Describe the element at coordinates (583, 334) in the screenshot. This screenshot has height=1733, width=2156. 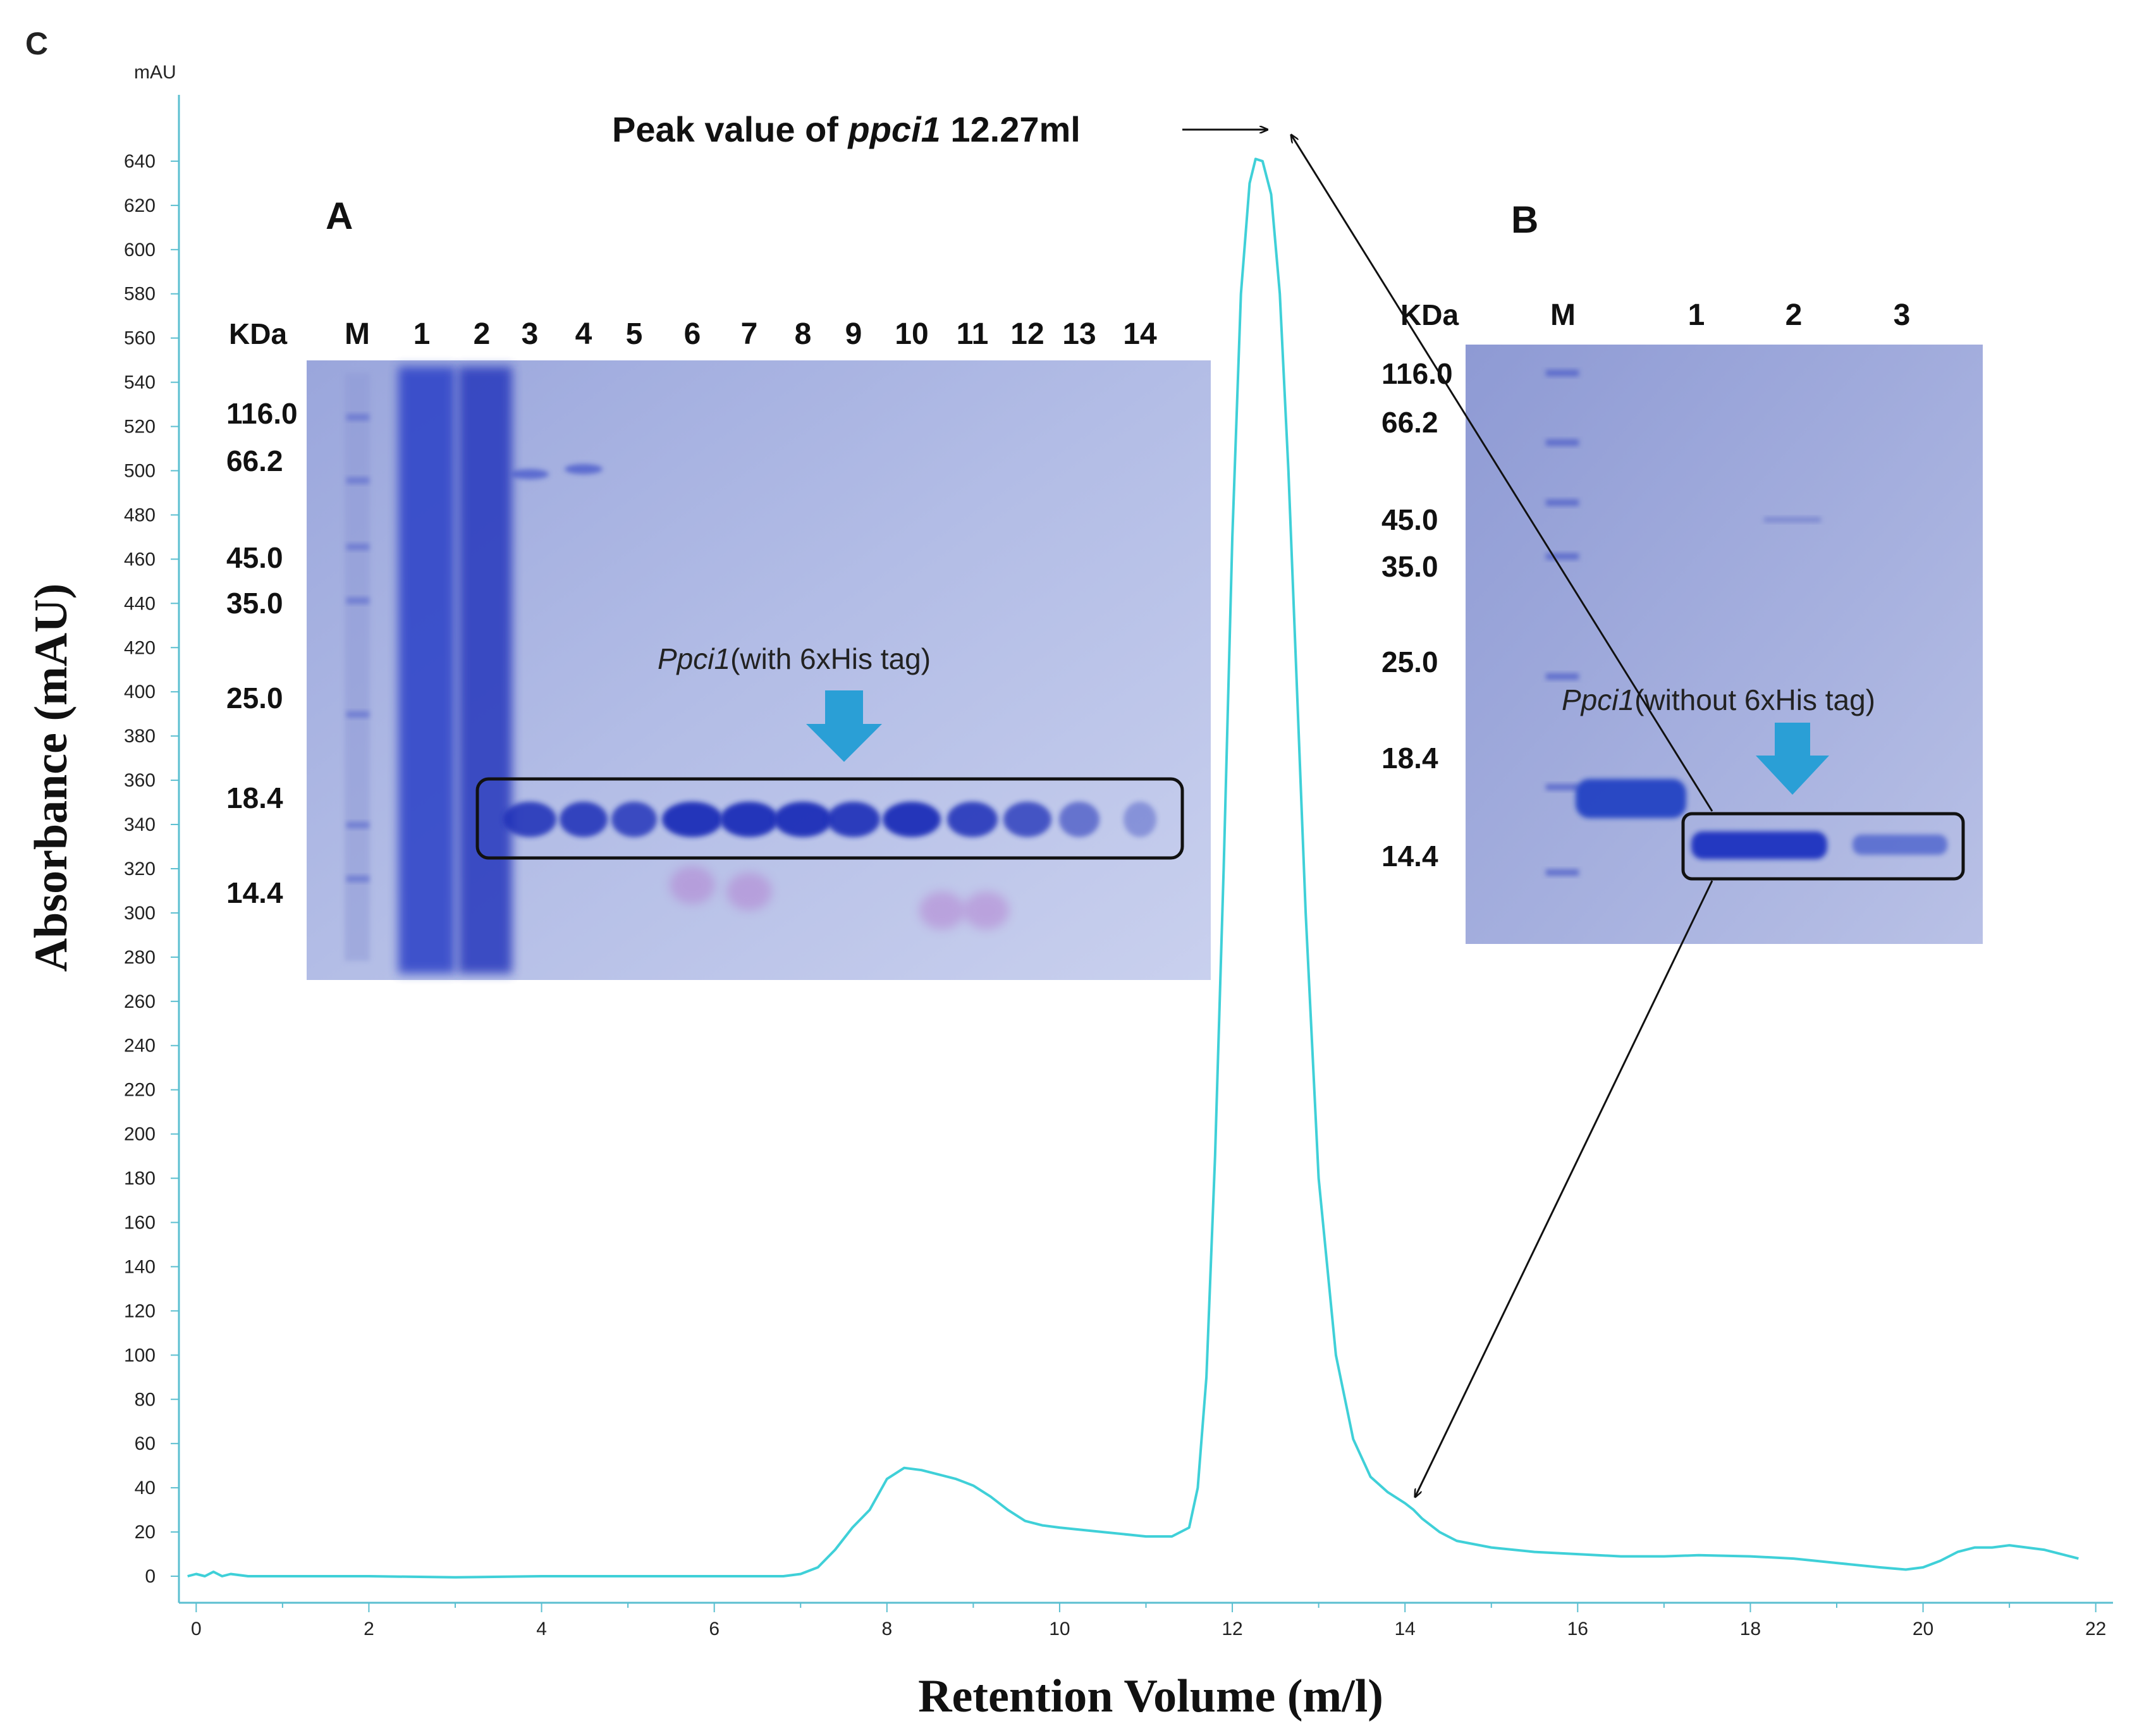
I see `gel-a-lane-label: 4` at that location.